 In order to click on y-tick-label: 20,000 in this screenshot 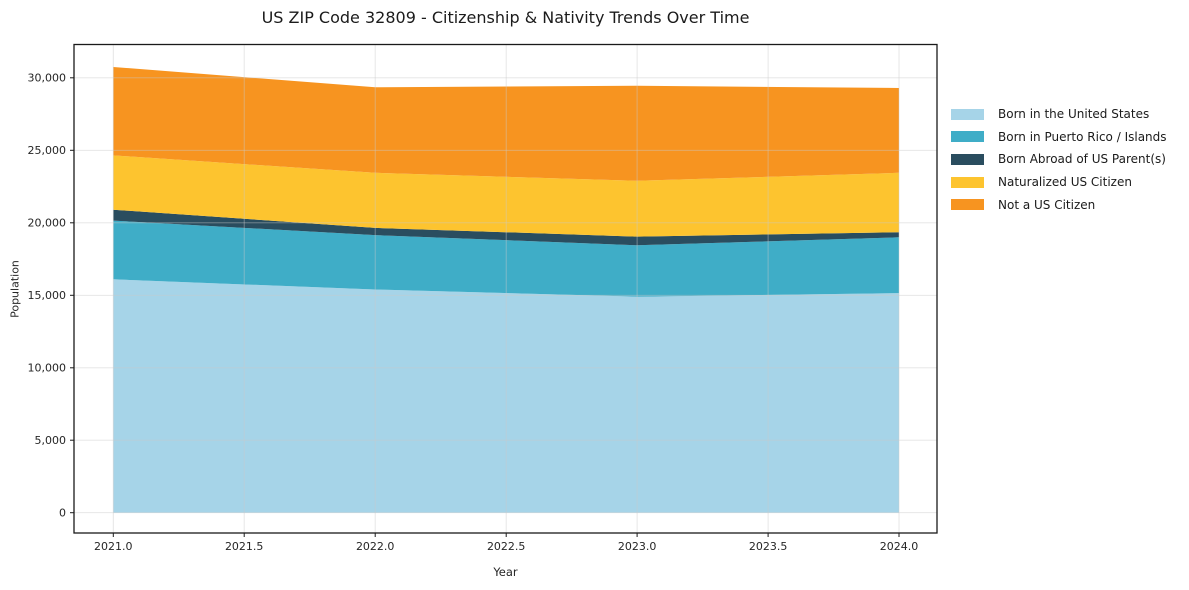, I will do `click(47, 223)`.